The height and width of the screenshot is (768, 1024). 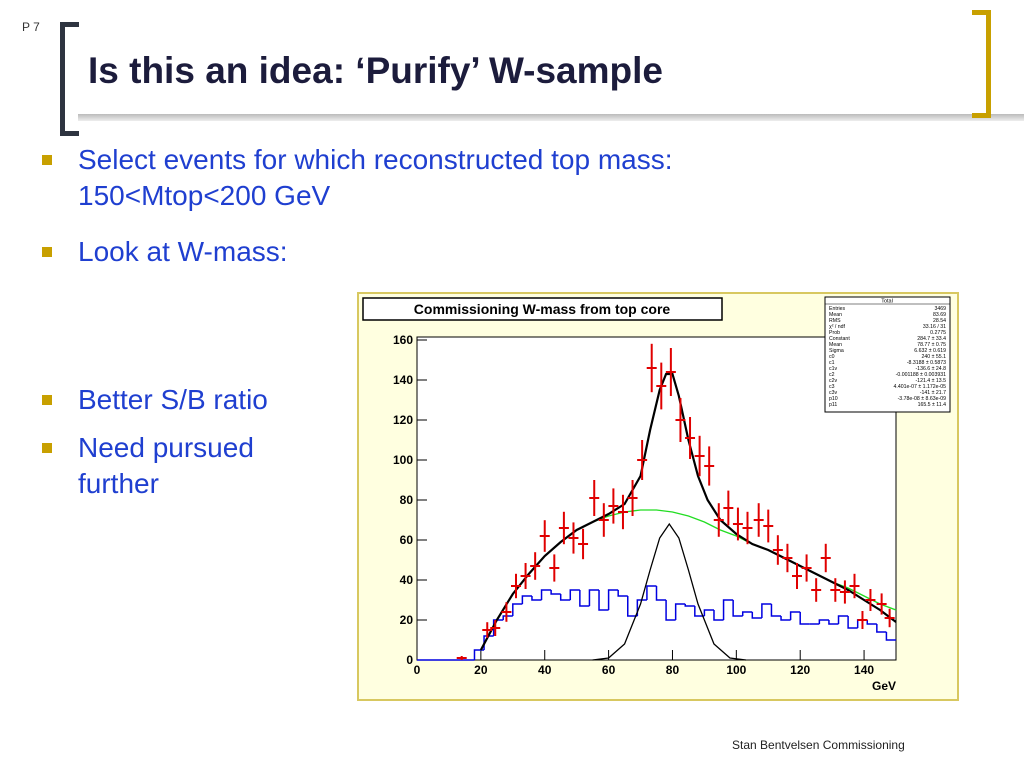 I want to click on x-tick-label: 80, so click(x=673, y=670).